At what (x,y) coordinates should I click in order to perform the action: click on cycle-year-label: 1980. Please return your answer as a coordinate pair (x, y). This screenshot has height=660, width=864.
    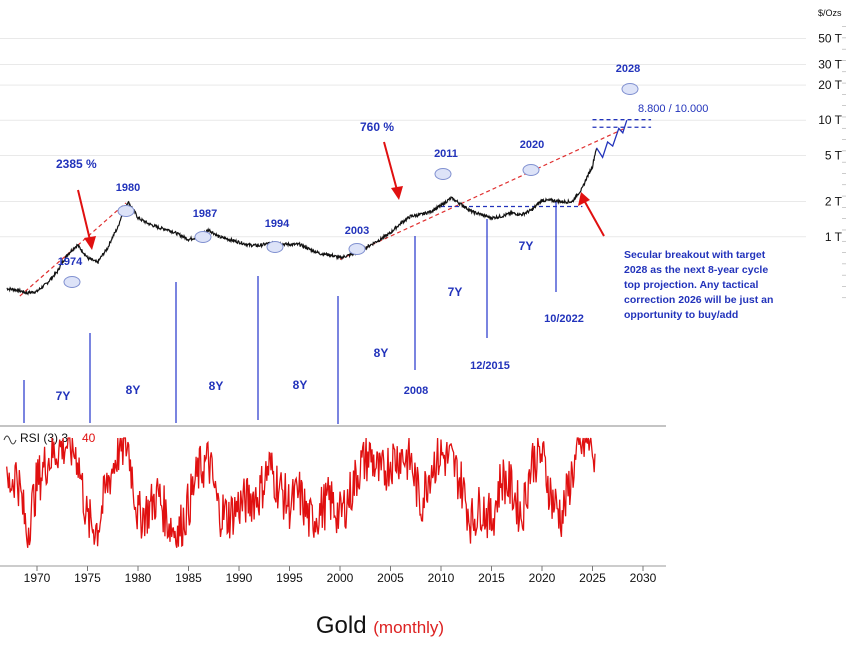
    Looking at the image, I should click on (128, 188).